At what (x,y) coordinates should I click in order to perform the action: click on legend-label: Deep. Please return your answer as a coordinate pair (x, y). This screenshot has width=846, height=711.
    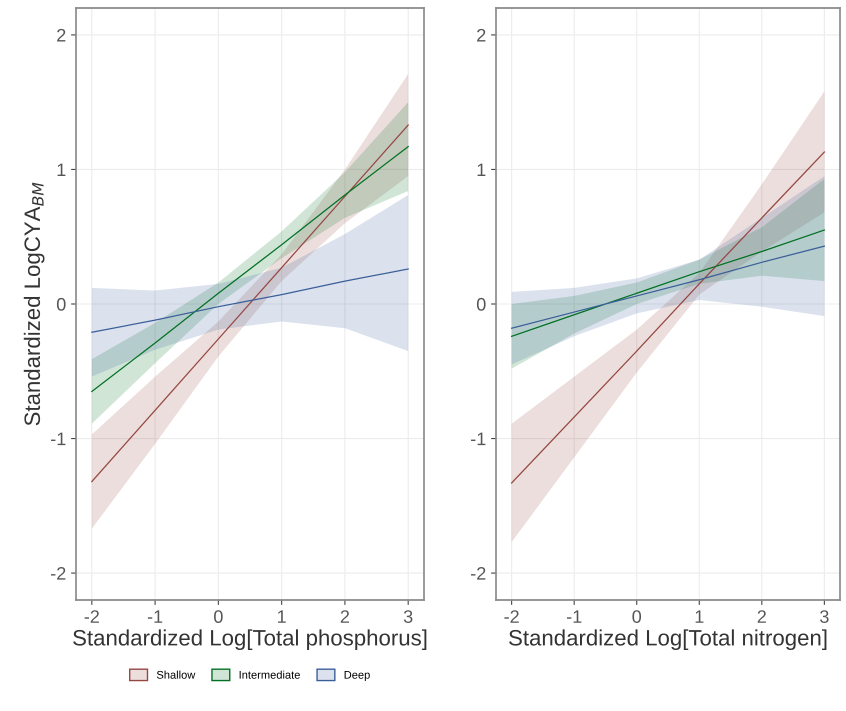
    Looking at the image, I should click on (357, 676).